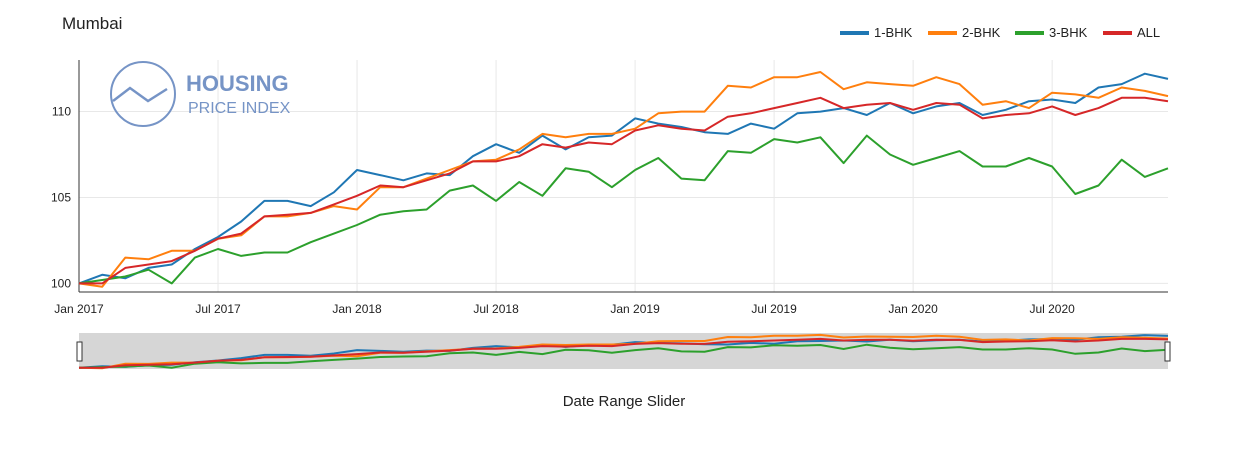 Image resolution: width=1248 pixels, height=450 pixels. Describe the element at coordinates (61, 197) in the screenshot. I see `y-tick-label: 105` at that location.